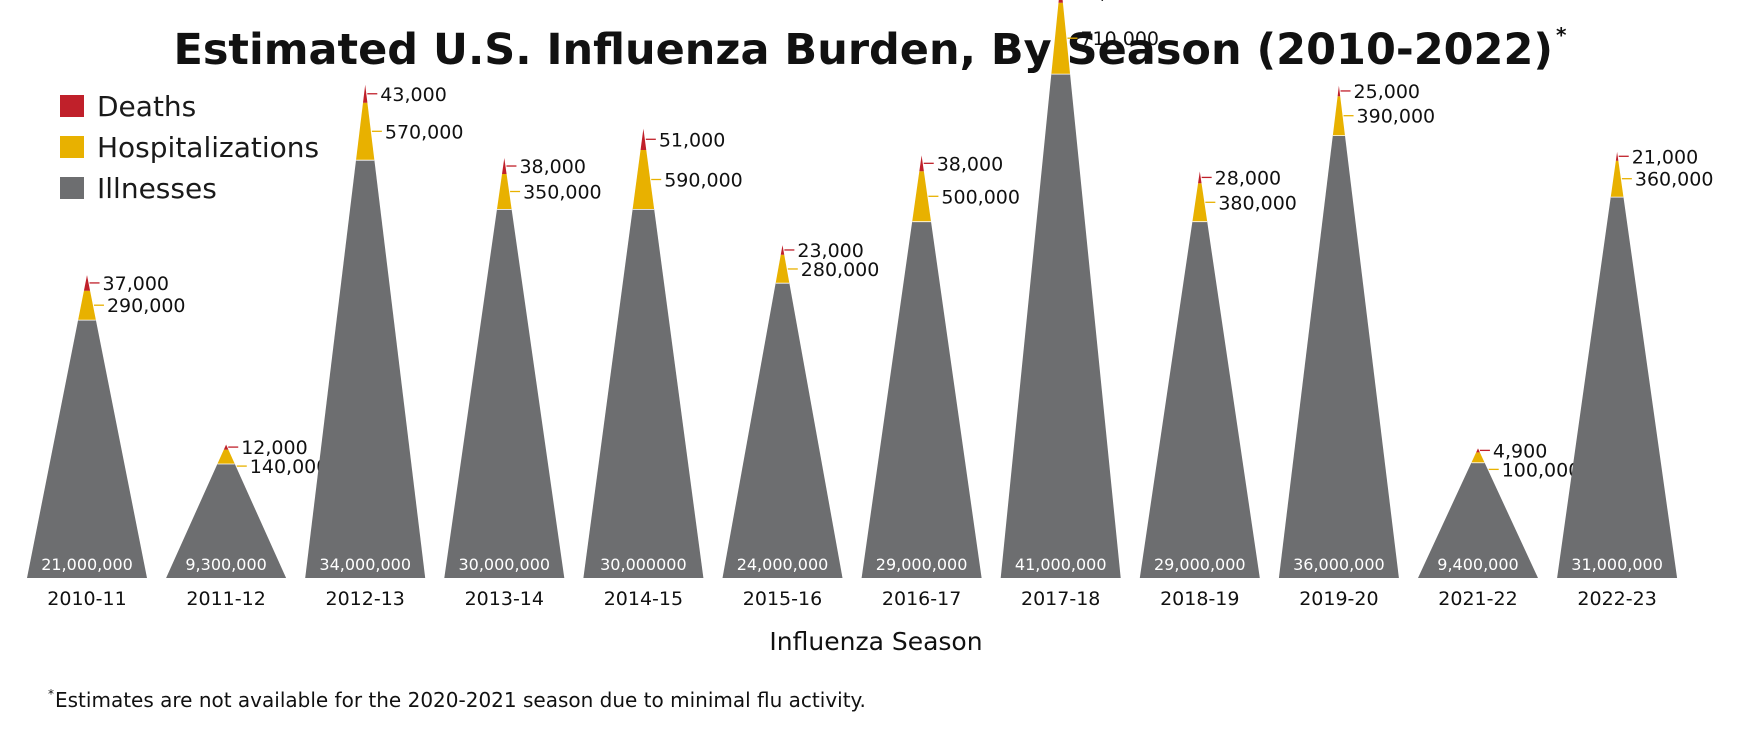  What do you see at coordinates (562, 193) in the screenshot?
I see `hospitalization-value-label: 350,000` at bounding box center [562, 193].